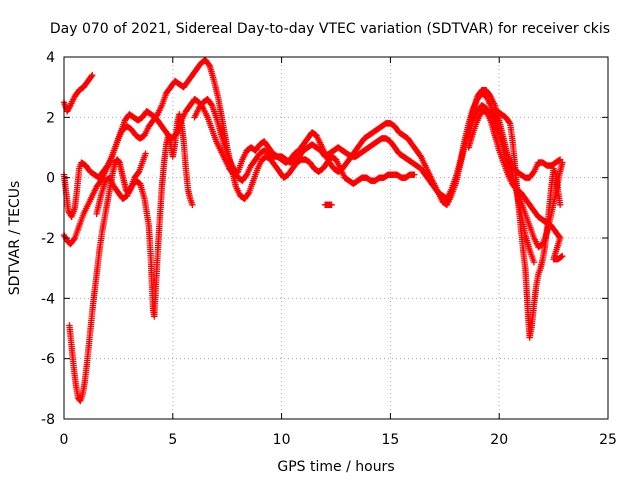 This screenshot has height=480, width=640. I want to click on series-track-h, so click(524, 224).